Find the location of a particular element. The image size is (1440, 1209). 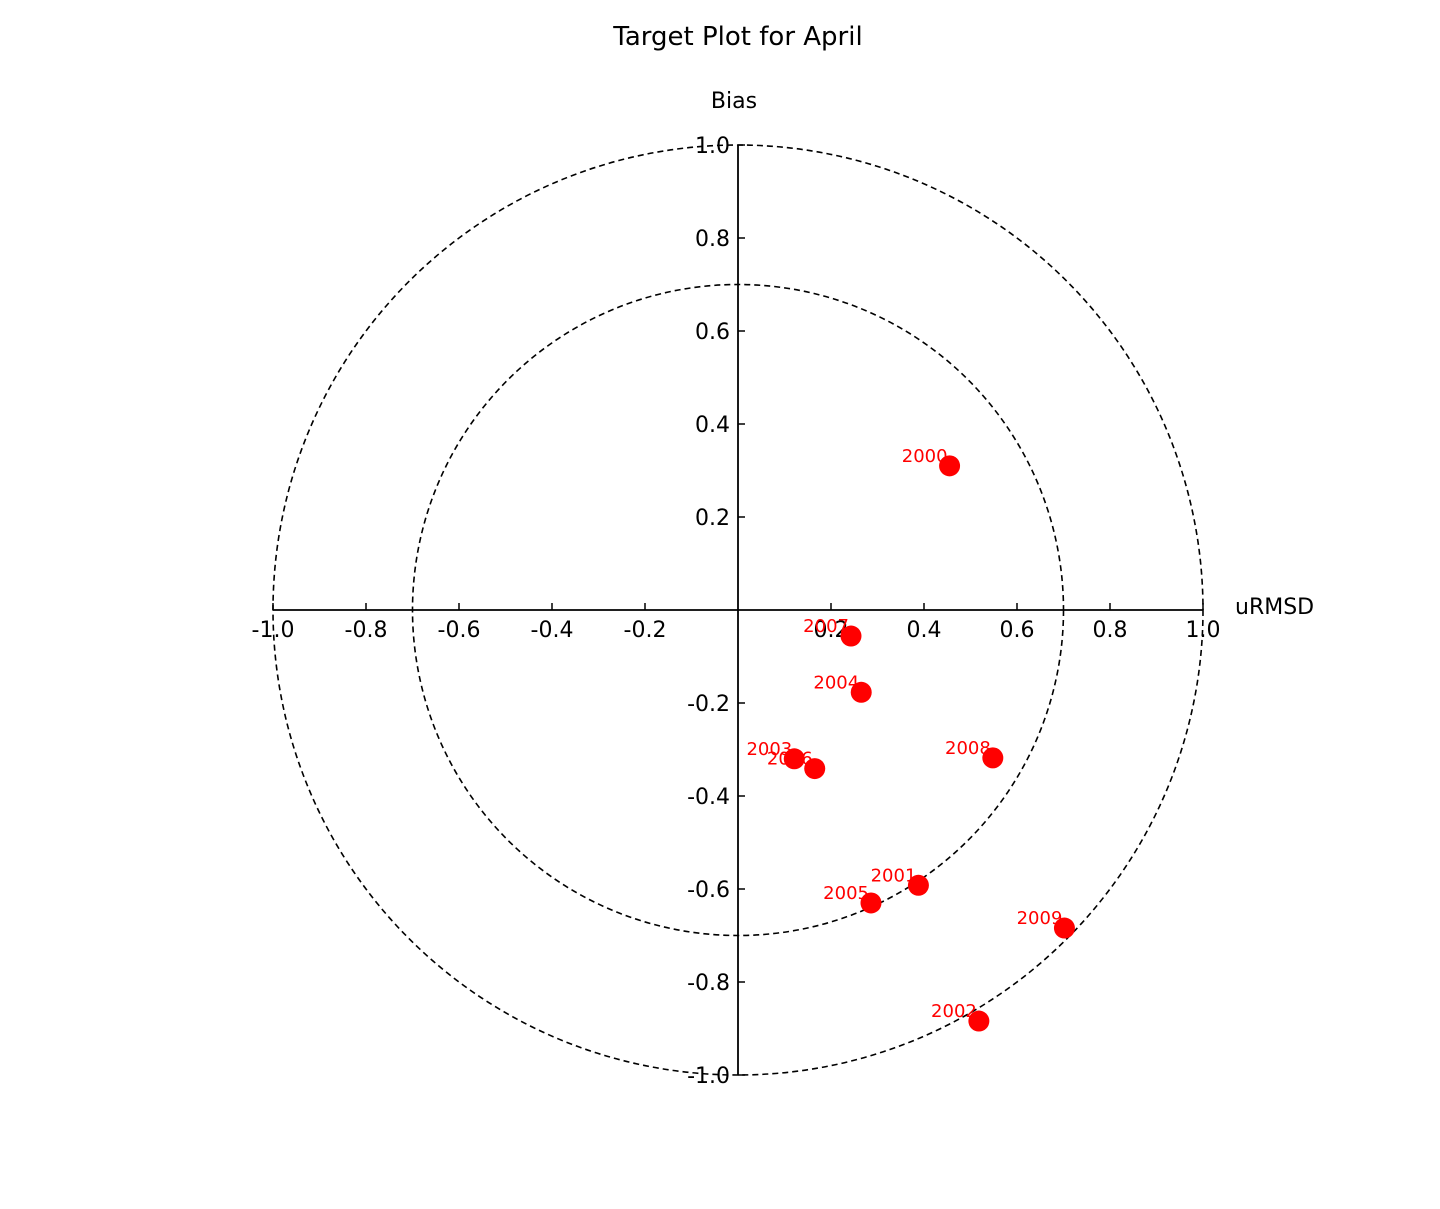

y-tick-label: -0.2 is located at coordinates (708, 704).